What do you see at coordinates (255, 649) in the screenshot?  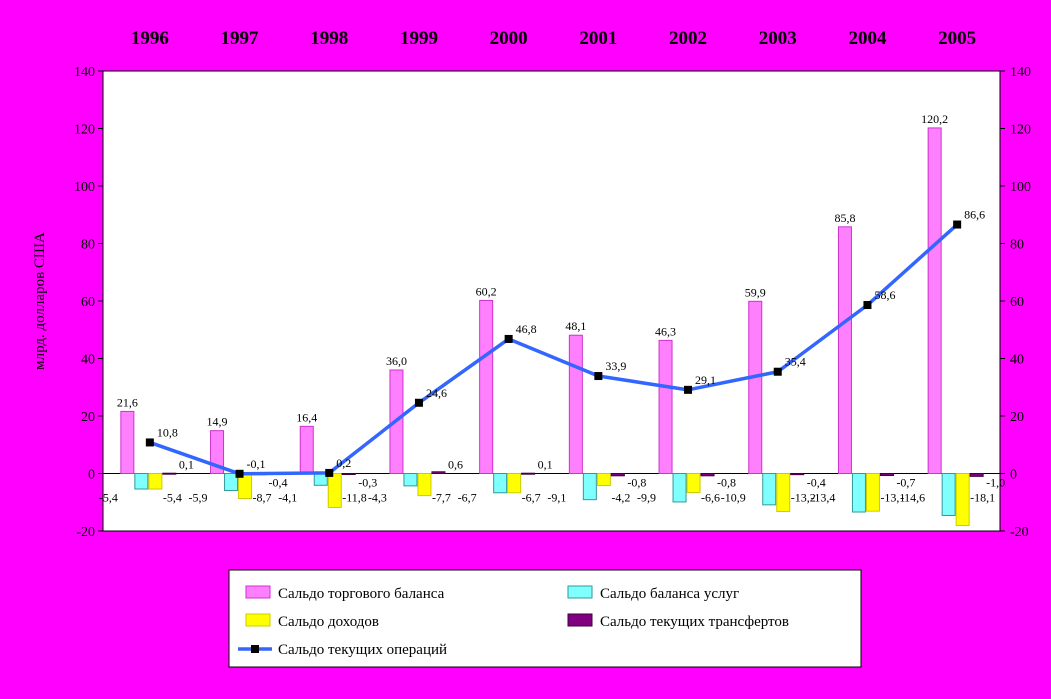 I see `legend-item-current-account-marker` at bounding box center [255, 649].